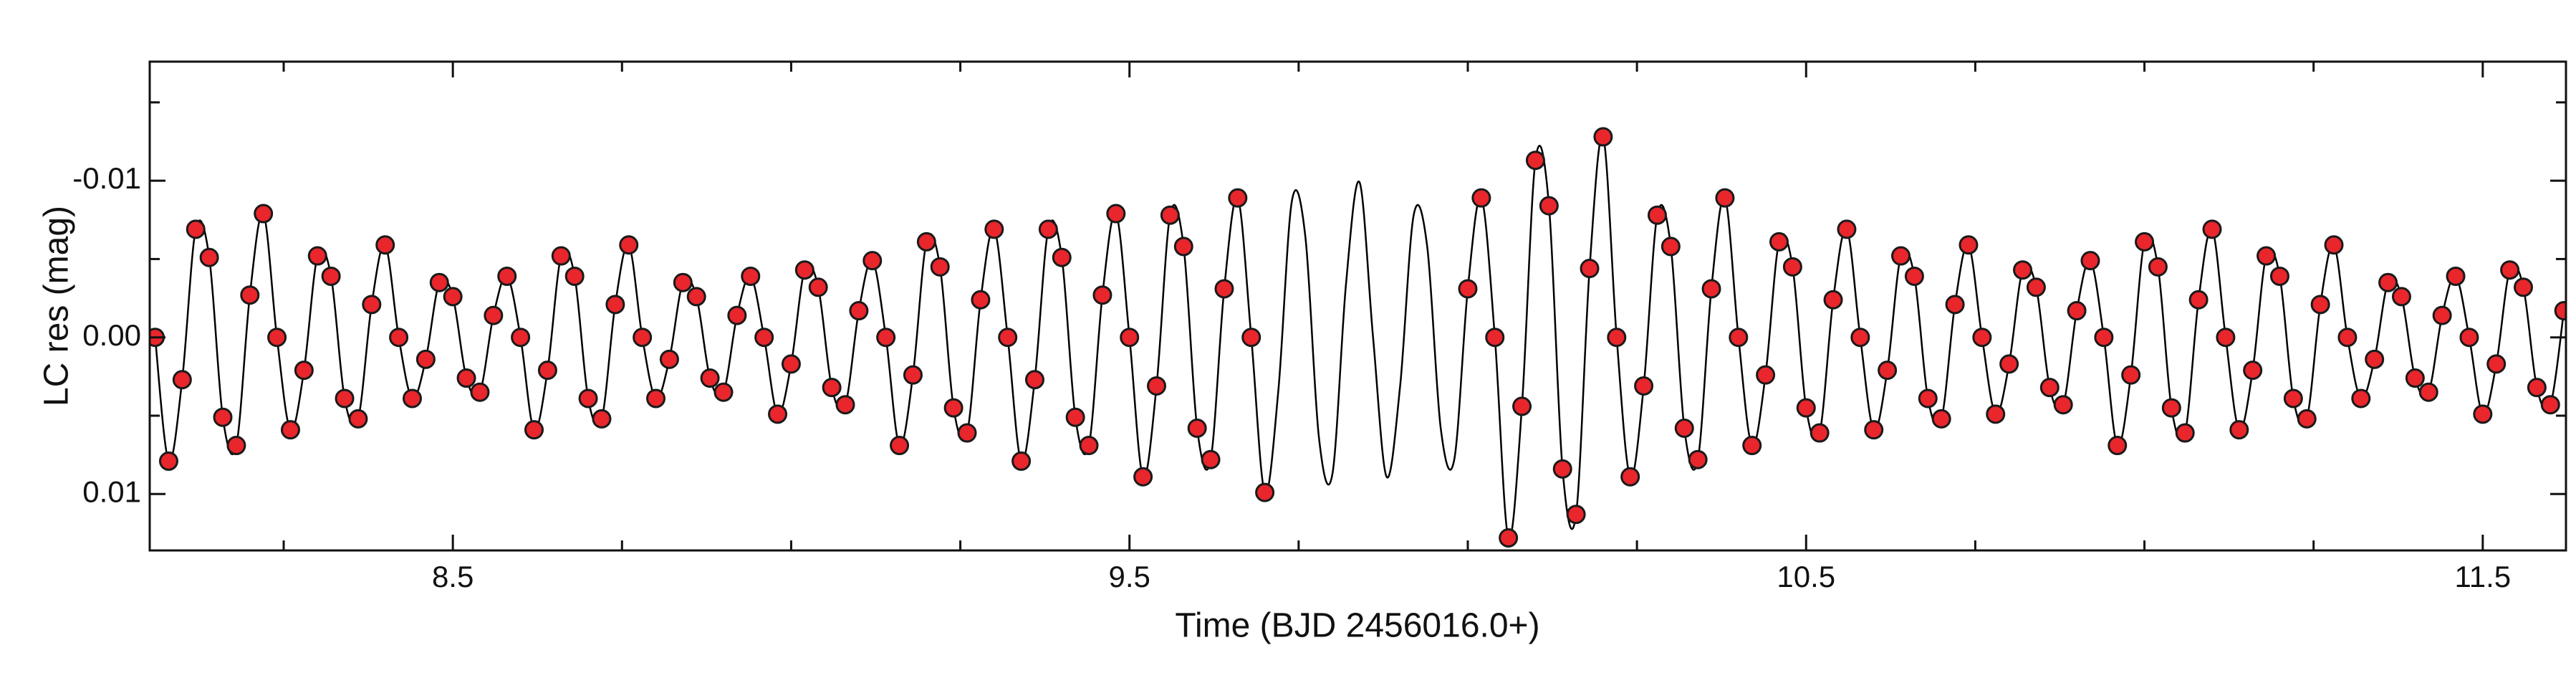 The height and width of the screenshot is (673, 2576). What do you see at coordinates (1129, 576) in the screenshot?
I see `x-tick-label: 9.5` at bounding box center [1129, 576].